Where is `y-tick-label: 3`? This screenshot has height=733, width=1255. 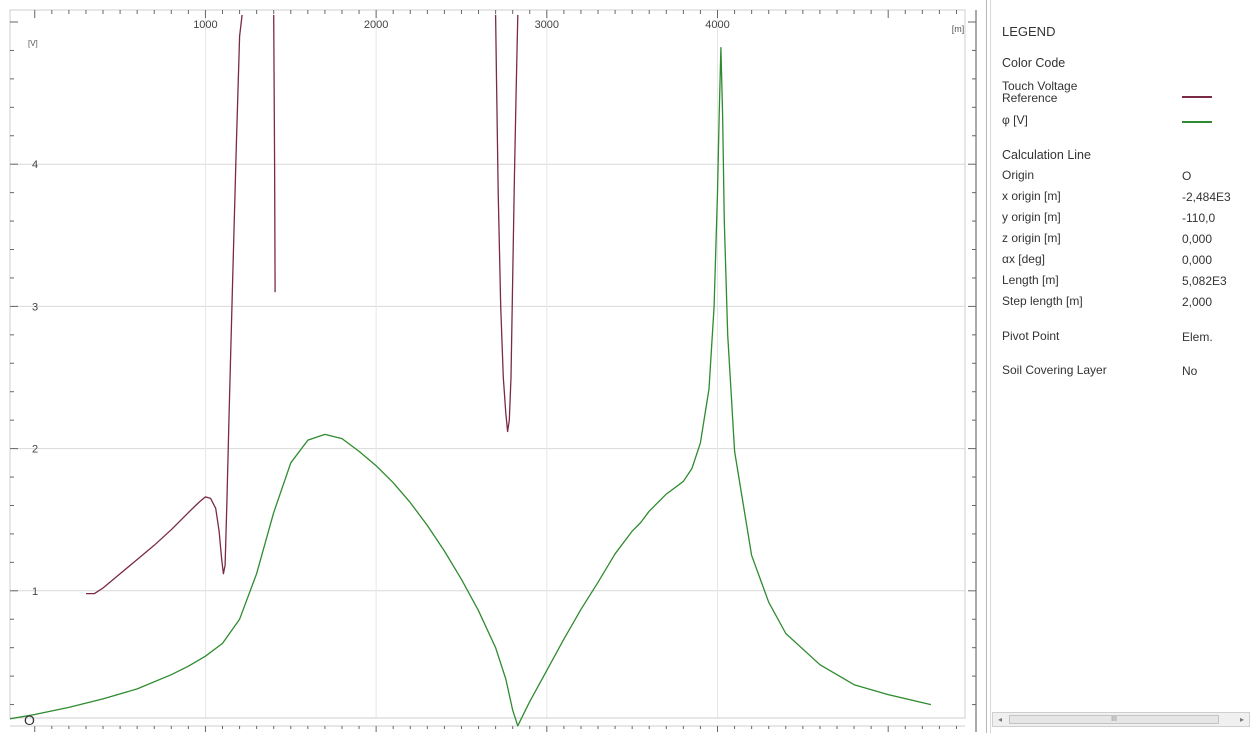 y-tick-label: 3 is located at coordinates (35, 307).